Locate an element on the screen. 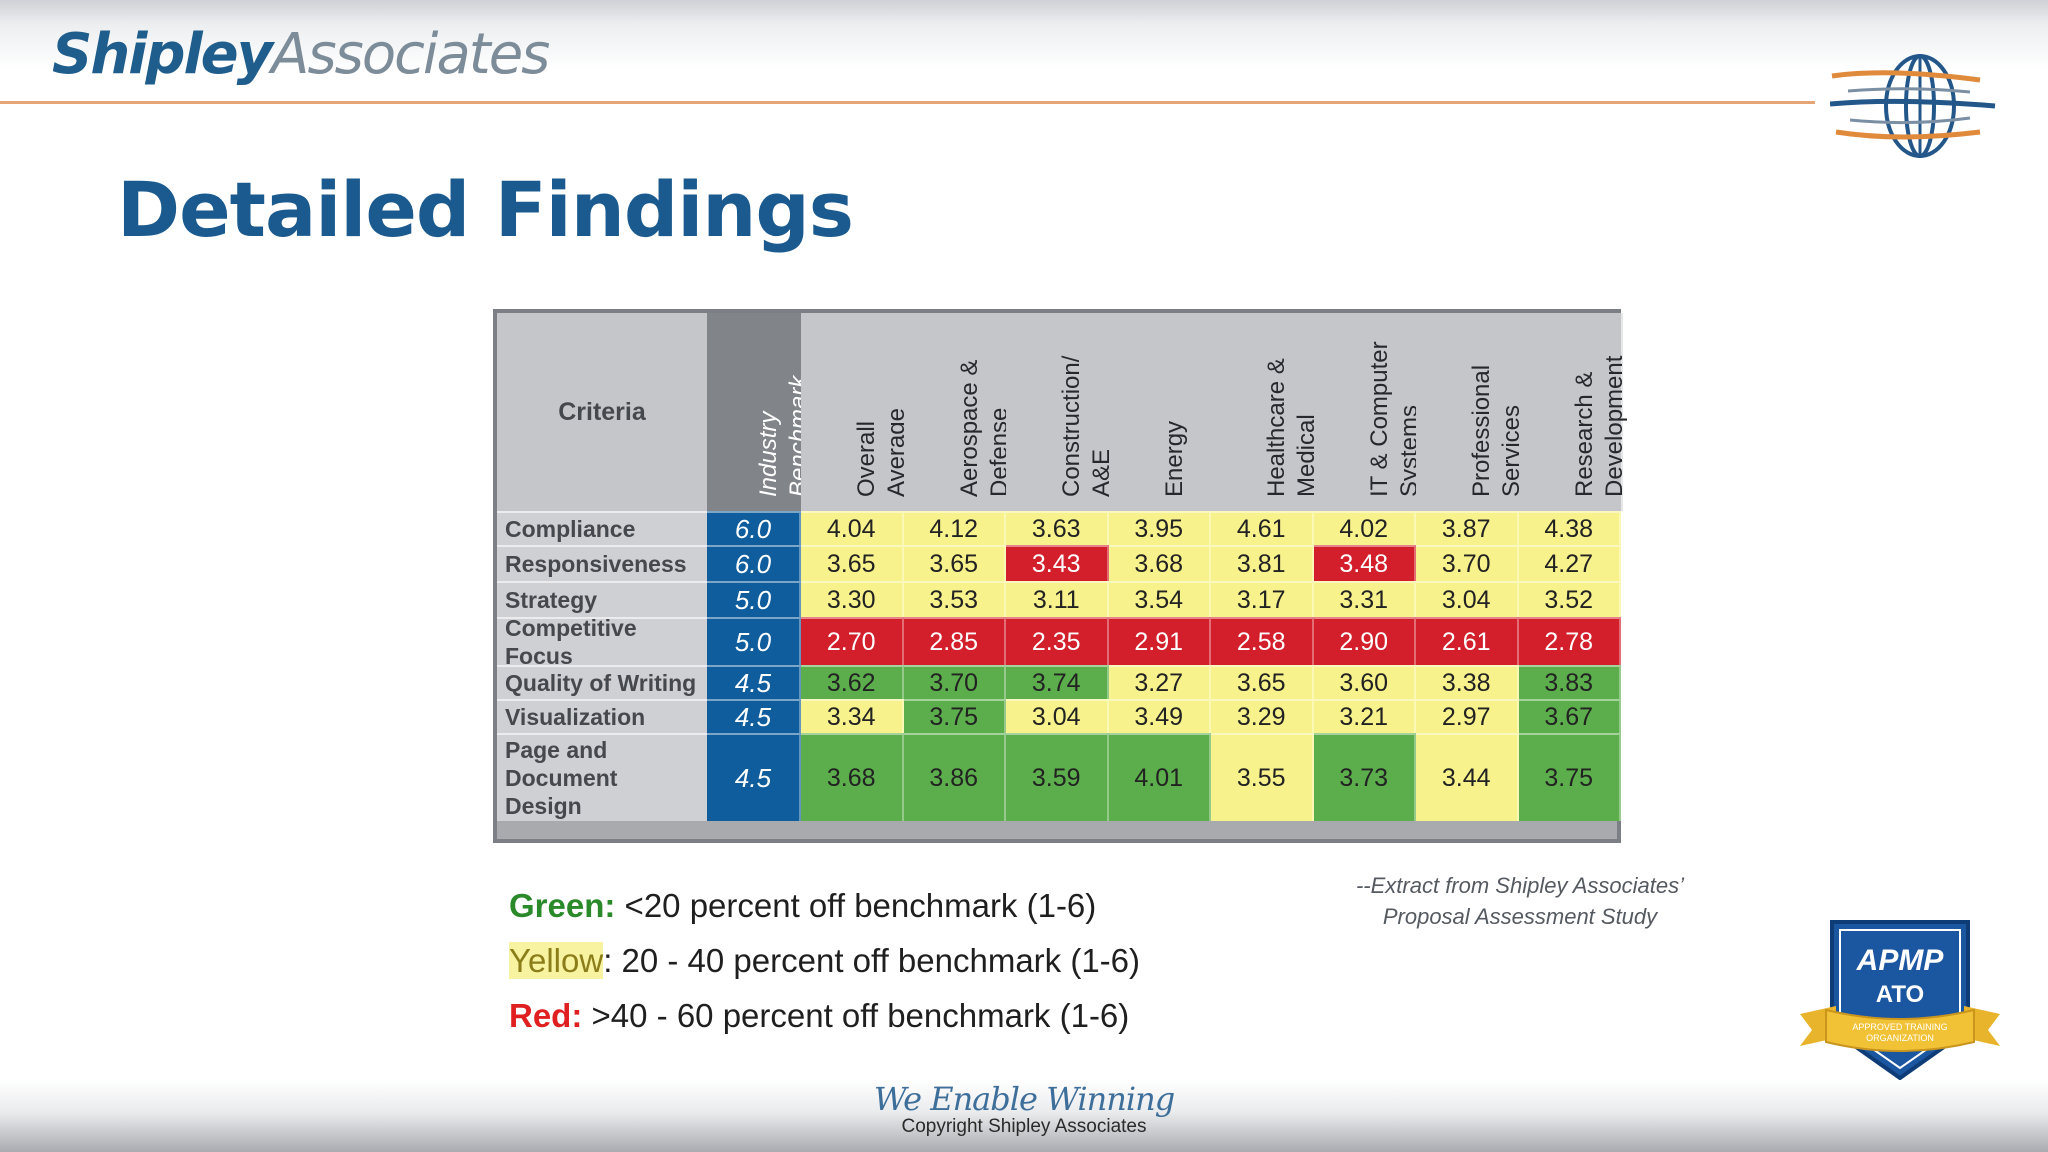  score-cell: 3.86 is located at coordinates (954, 777).